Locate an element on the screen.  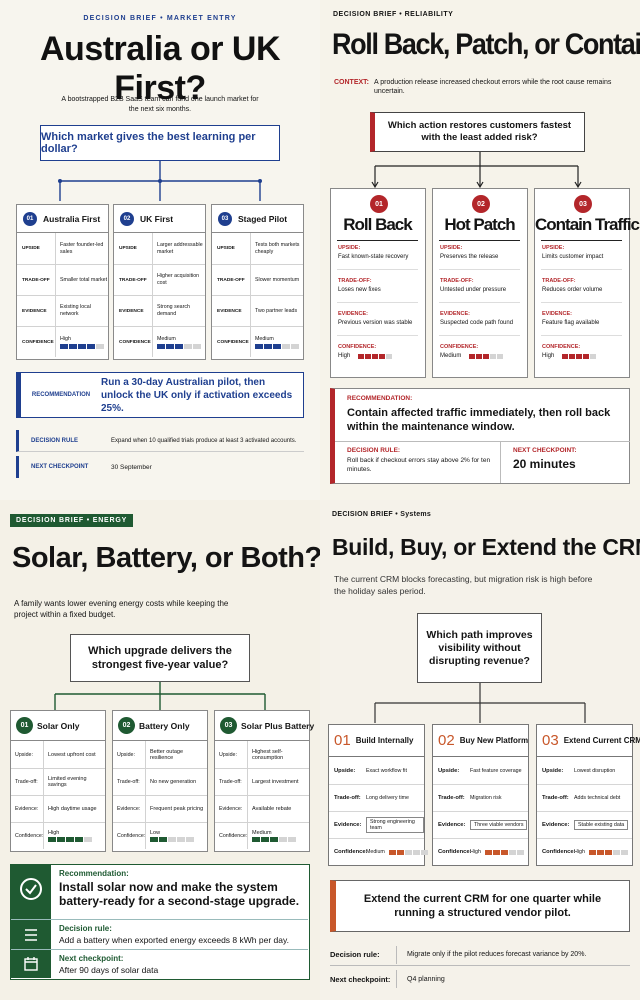
row-label: TRADE-OFF is located at coordinates (133, 280).